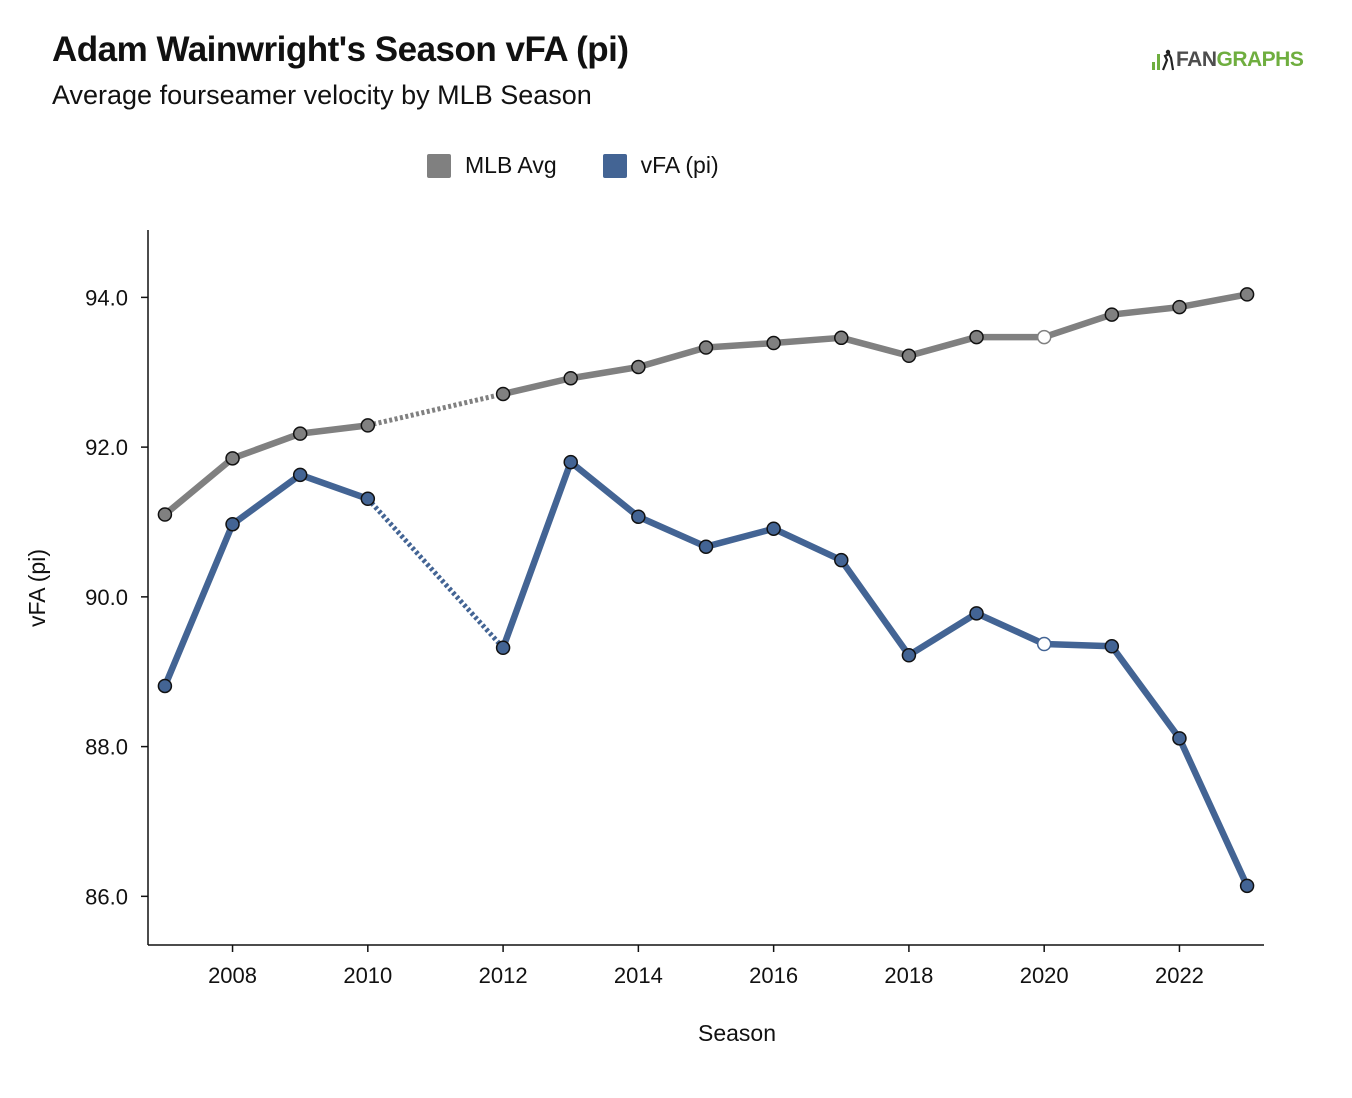 The image size is (1352, 1098). I want to click on y-tick-label: 90.0, so click(106, 597).